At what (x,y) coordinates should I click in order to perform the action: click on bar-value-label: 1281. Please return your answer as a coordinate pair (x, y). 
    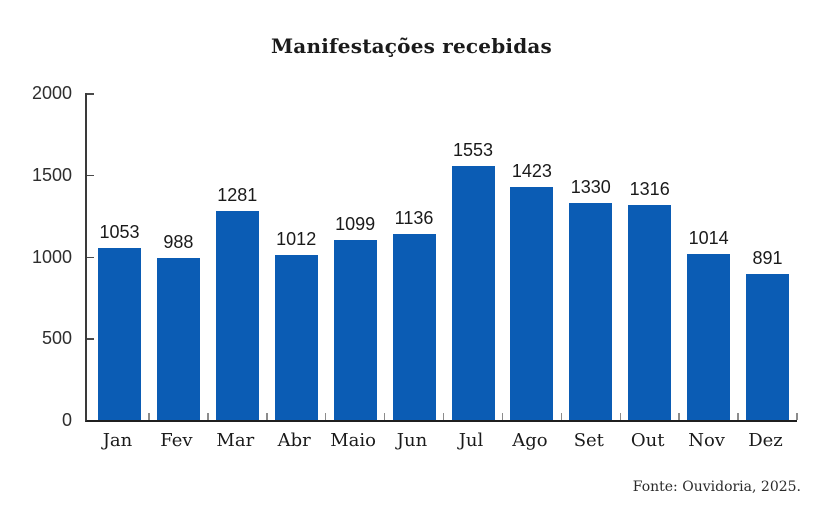
    Looking at the image, I should click on (237, 195).